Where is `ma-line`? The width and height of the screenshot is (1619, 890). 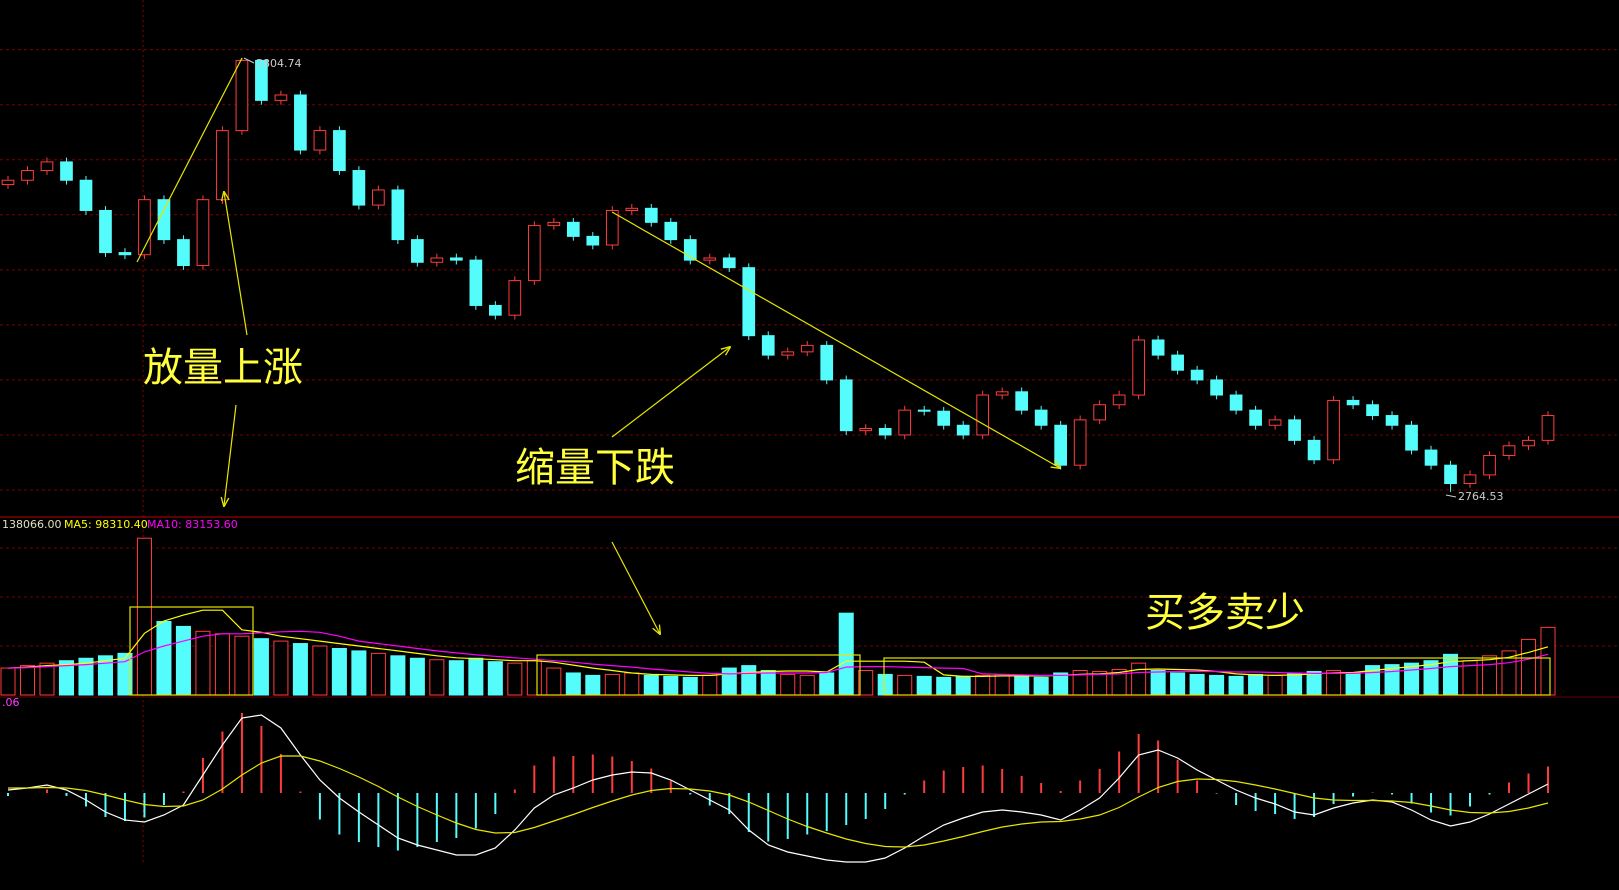 ma-line is located at coordinates (778, 653).